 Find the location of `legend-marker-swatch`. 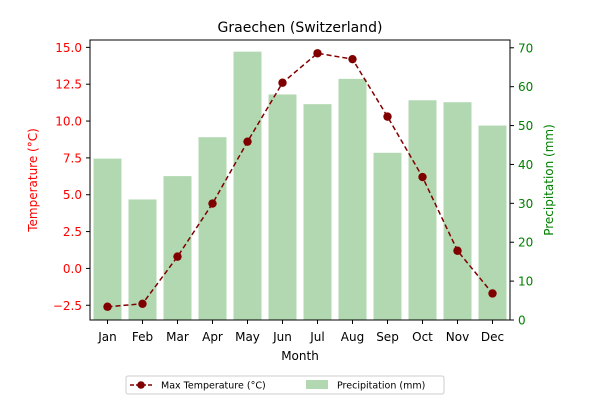

legend-marker-swatch is located at coordinates (141, 385).